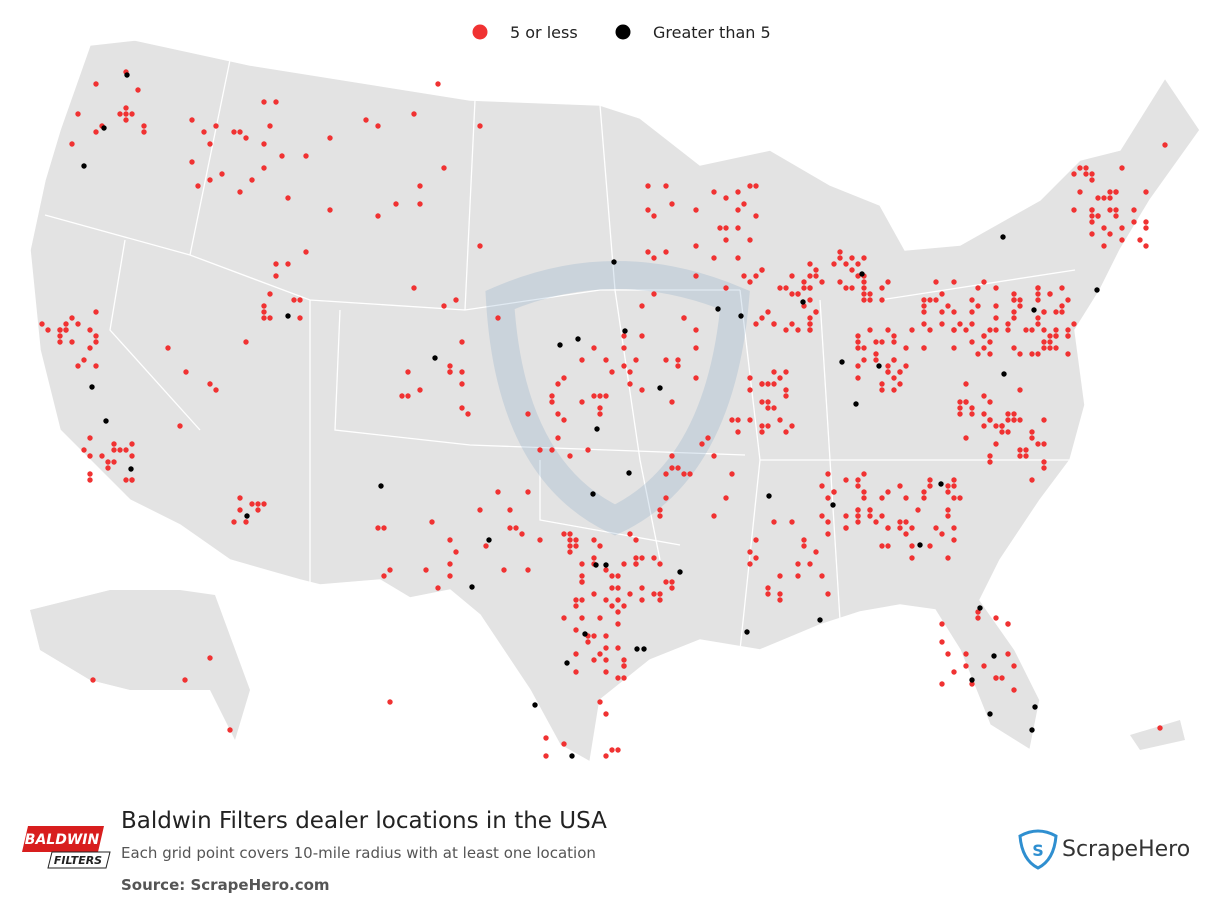 Image resolution: width=1224 pixels, height=902 pixels. Describe the element at coordinates (1157, 735) in the screenshot. I see `hawaii` at that location.